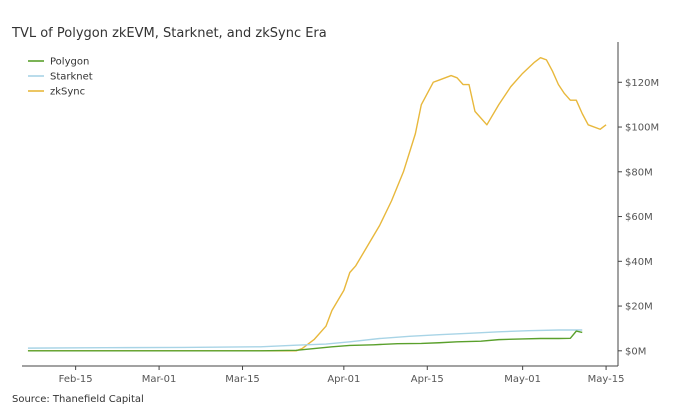  I want to click on source-note: Source: Thanefield Capital, so click(78, 399).